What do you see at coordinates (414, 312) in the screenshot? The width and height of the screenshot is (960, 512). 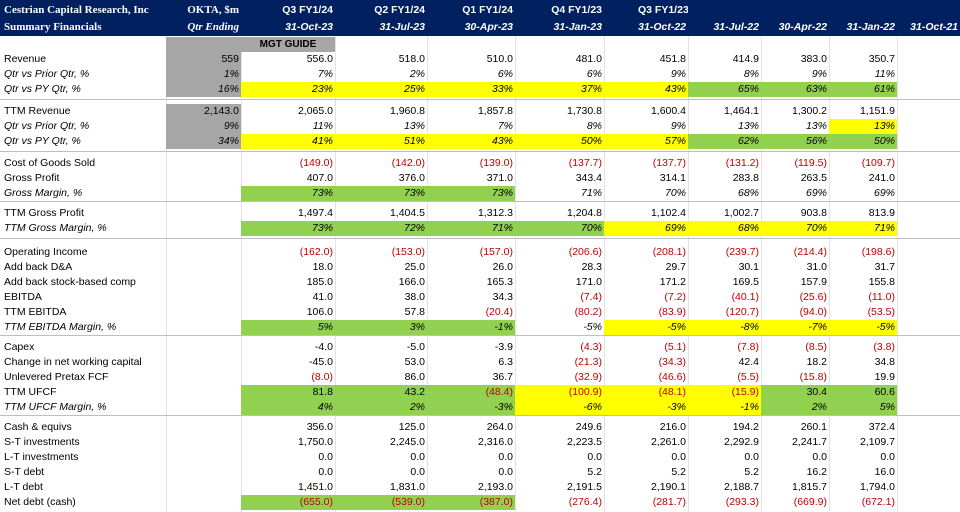 I see `data-cell: 57.8` at bounding box center [414, 312].